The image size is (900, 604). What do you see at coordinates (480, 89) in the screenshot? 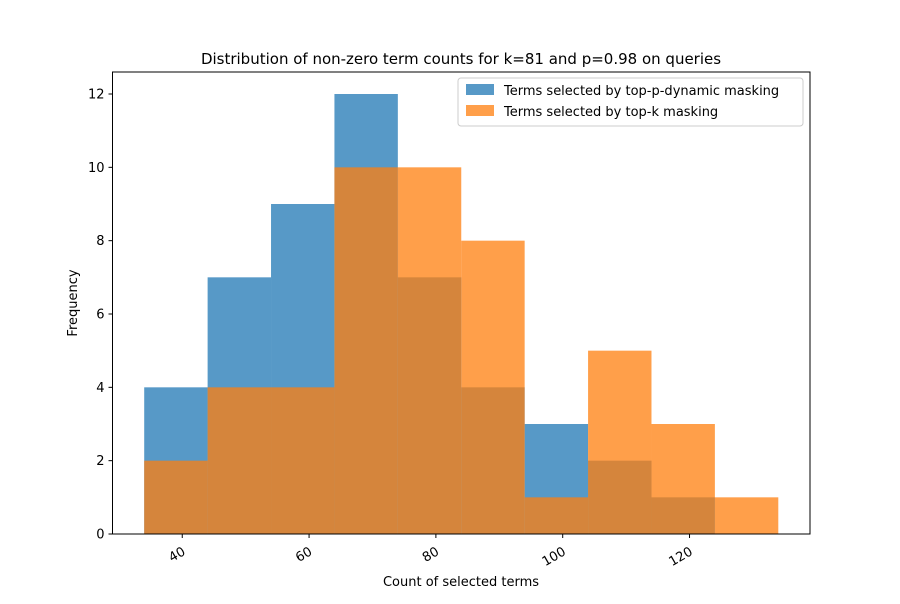
I see `legend-swatch-top-p` at bounding box center [480, 89].